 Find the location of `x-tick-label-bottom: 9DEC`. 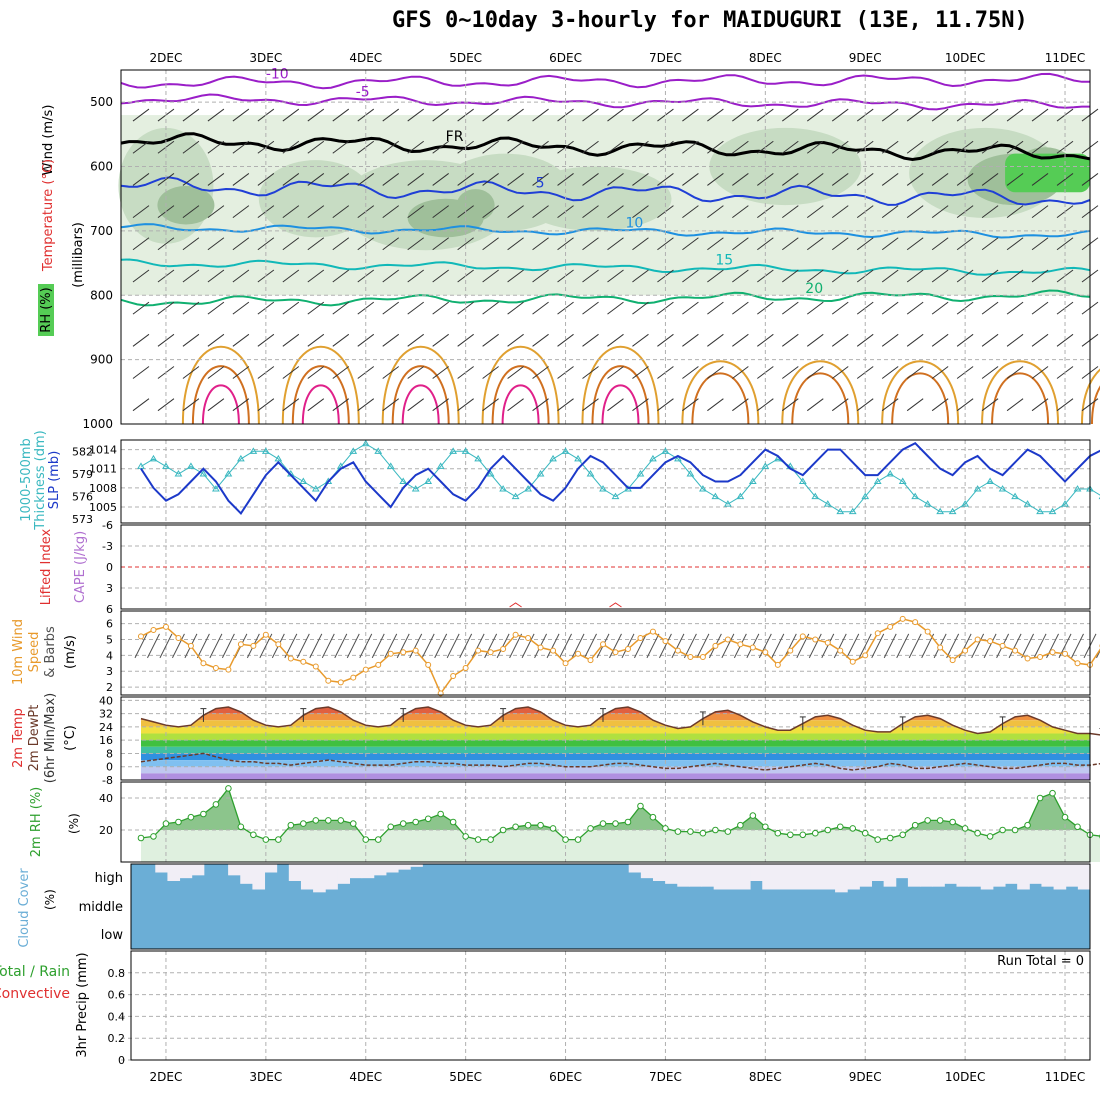

x-tick-label-bottom: 9DEC is located at coordinates (865, 1077).